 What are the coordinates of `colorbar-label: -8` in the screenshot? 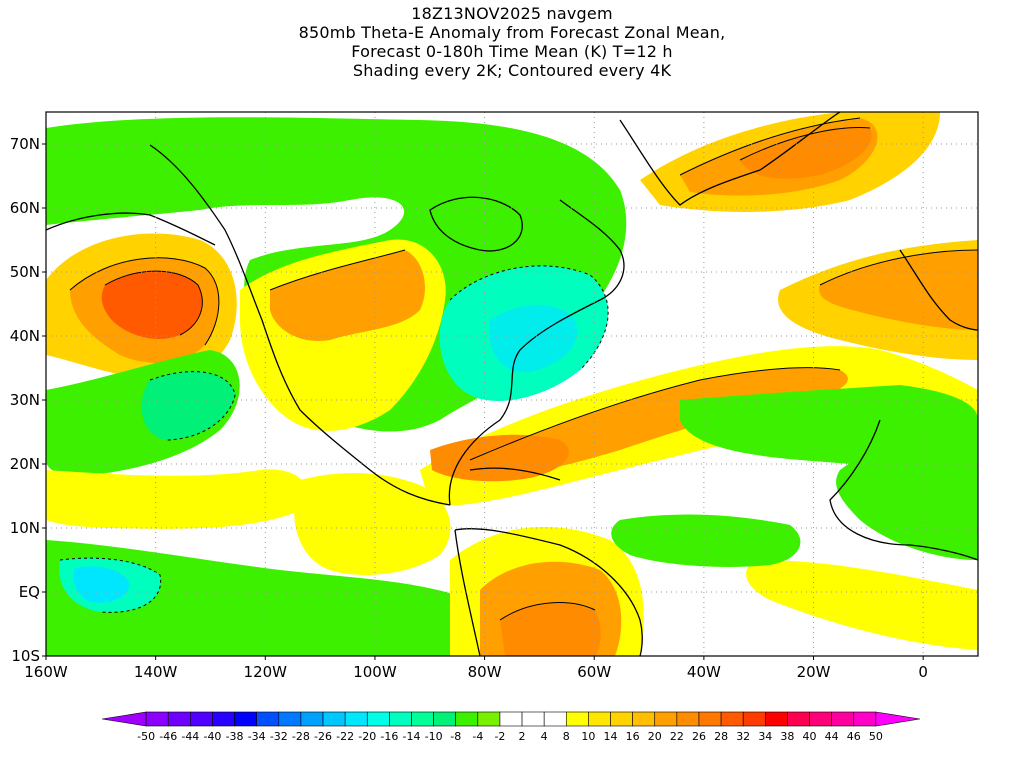 It's located at (455, 736).